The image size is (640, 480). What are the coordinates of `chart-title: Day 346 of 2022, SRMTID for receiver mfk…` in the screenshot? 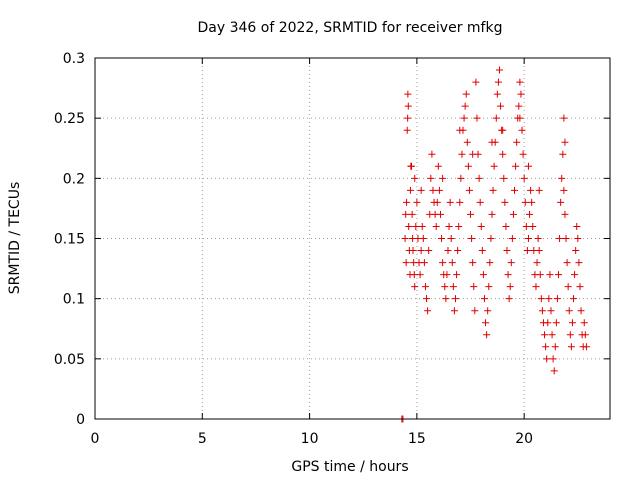 It's located at (350, 28).